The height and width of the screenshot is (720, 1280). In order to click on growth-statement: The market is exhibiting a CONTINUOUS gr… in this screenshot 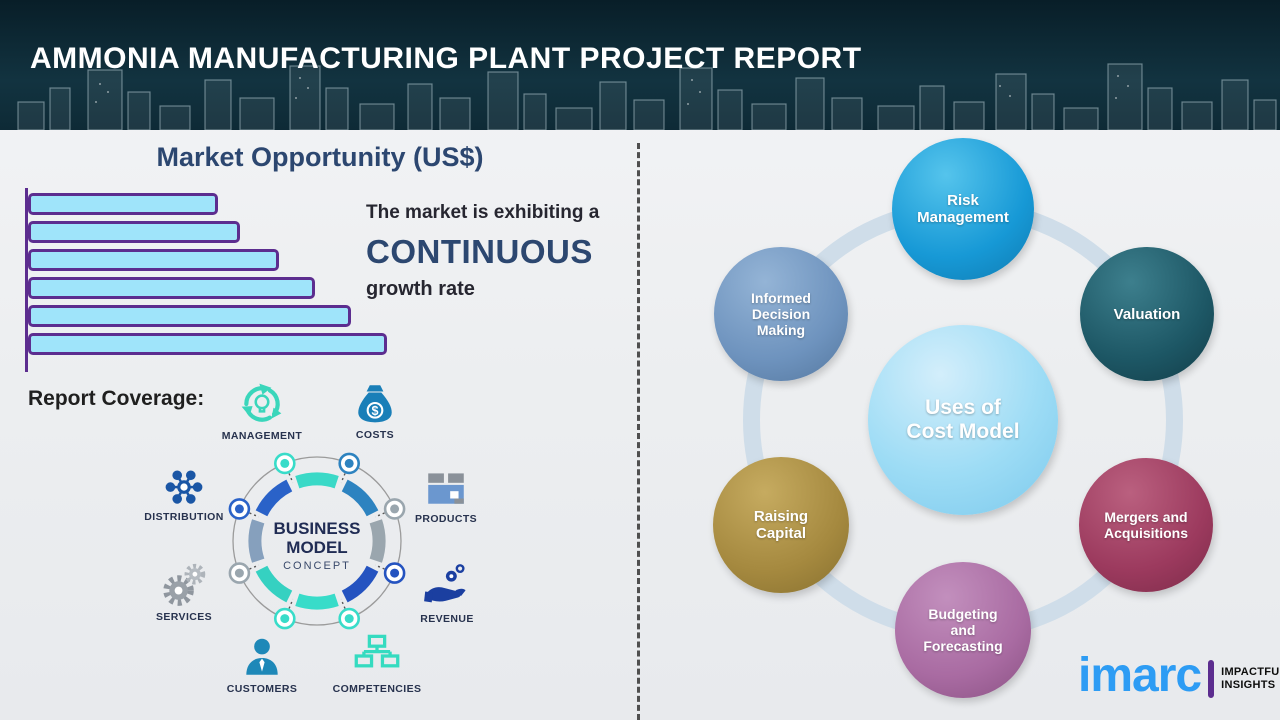, I will do `click(501, 251)`.